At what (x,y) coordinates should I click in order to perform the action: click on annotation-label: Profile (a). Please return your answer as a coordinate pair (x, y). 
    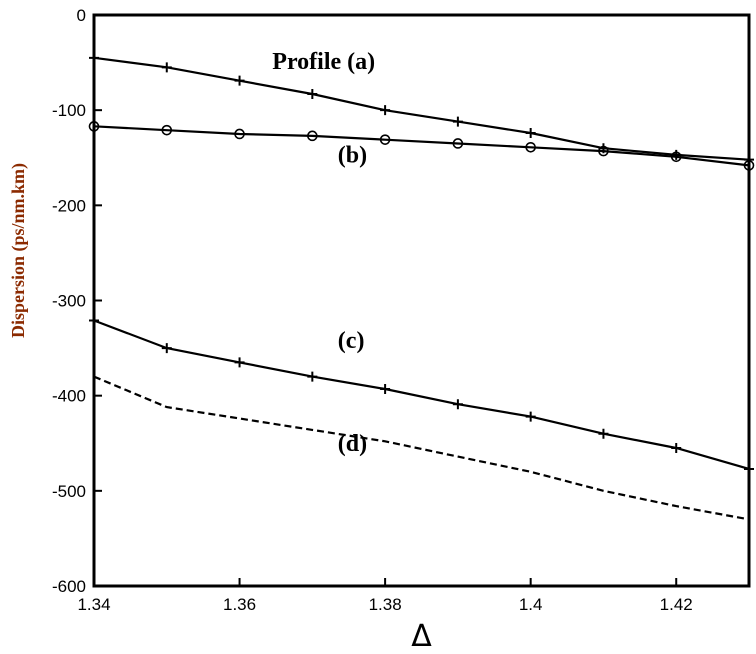
    Looking at the image, I should click on (323, 62).